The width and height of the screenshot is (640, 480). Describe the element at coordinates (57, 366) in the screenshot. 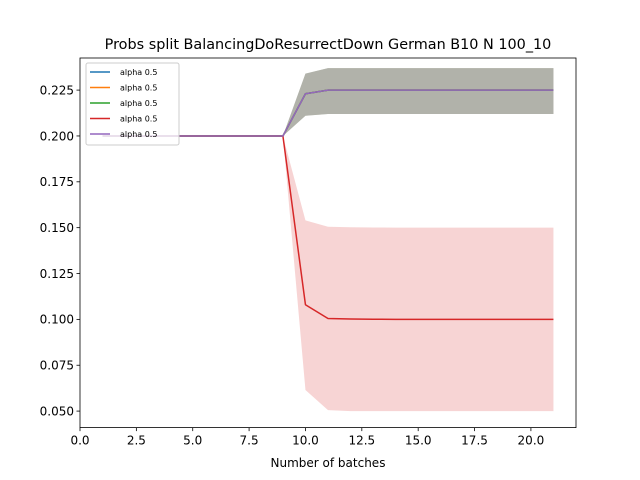

I see `y-tick-label: 0.075` at that location.